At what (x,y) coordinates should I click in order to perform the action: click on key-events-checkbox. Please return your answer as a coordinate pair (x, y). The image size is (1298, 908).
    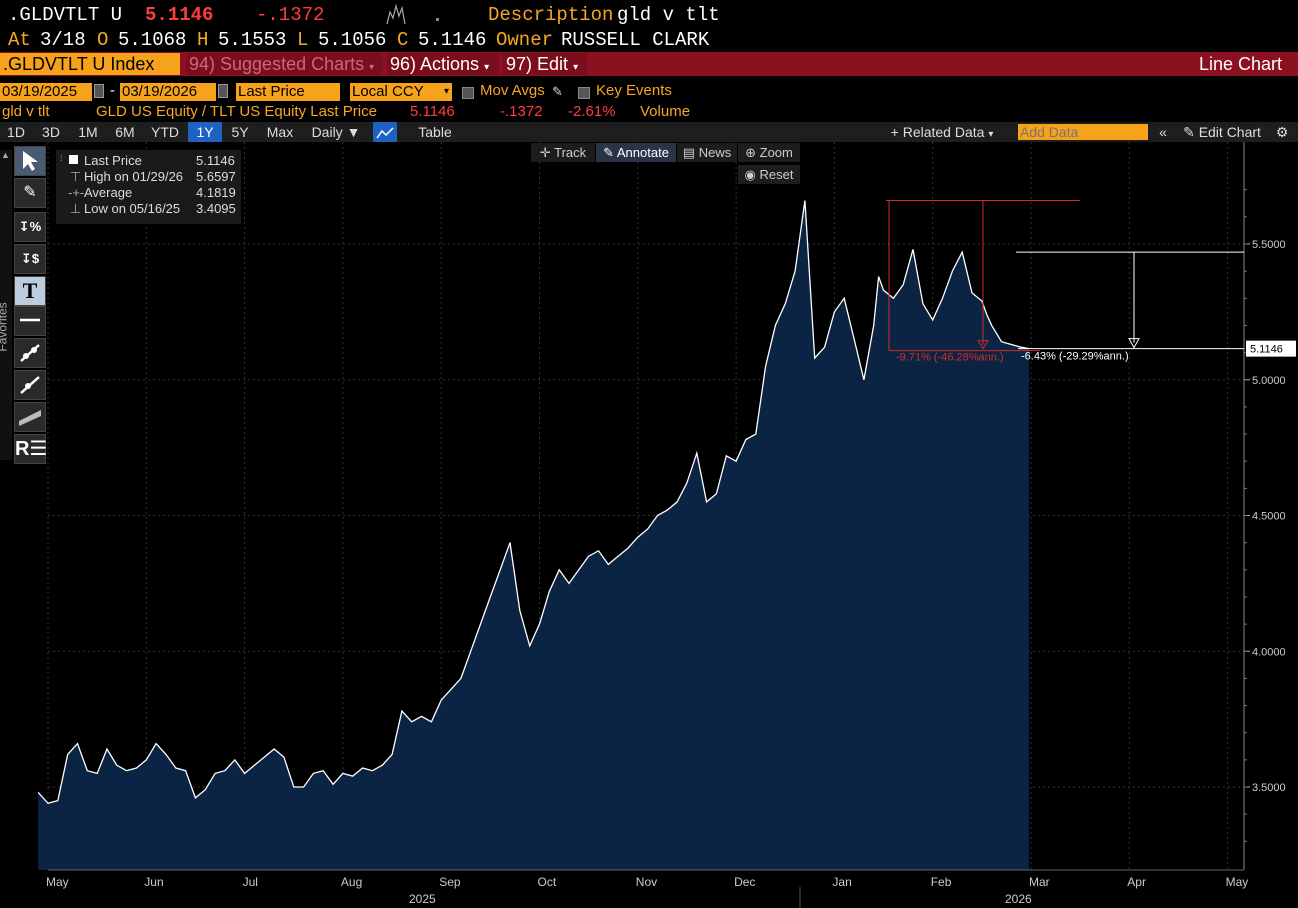
    Looking at the image, I should click on (584, 93).